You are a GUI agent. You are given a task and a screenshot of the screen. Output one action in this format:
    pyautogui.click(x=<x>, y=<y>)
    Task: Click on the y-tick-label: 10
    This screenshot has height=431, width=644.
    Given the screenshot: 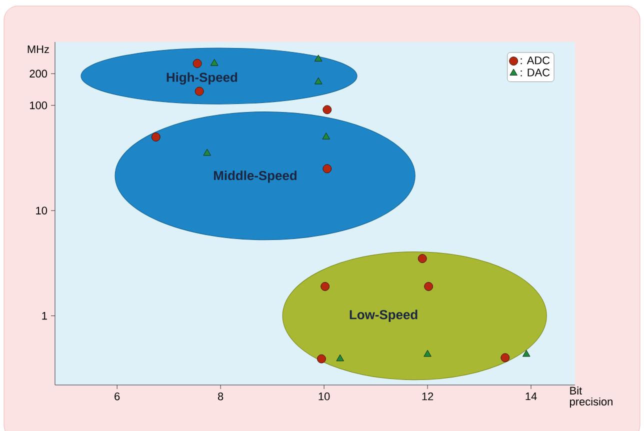 What is the action you would take?
    pyautogui.click(x=42, y=210)
    